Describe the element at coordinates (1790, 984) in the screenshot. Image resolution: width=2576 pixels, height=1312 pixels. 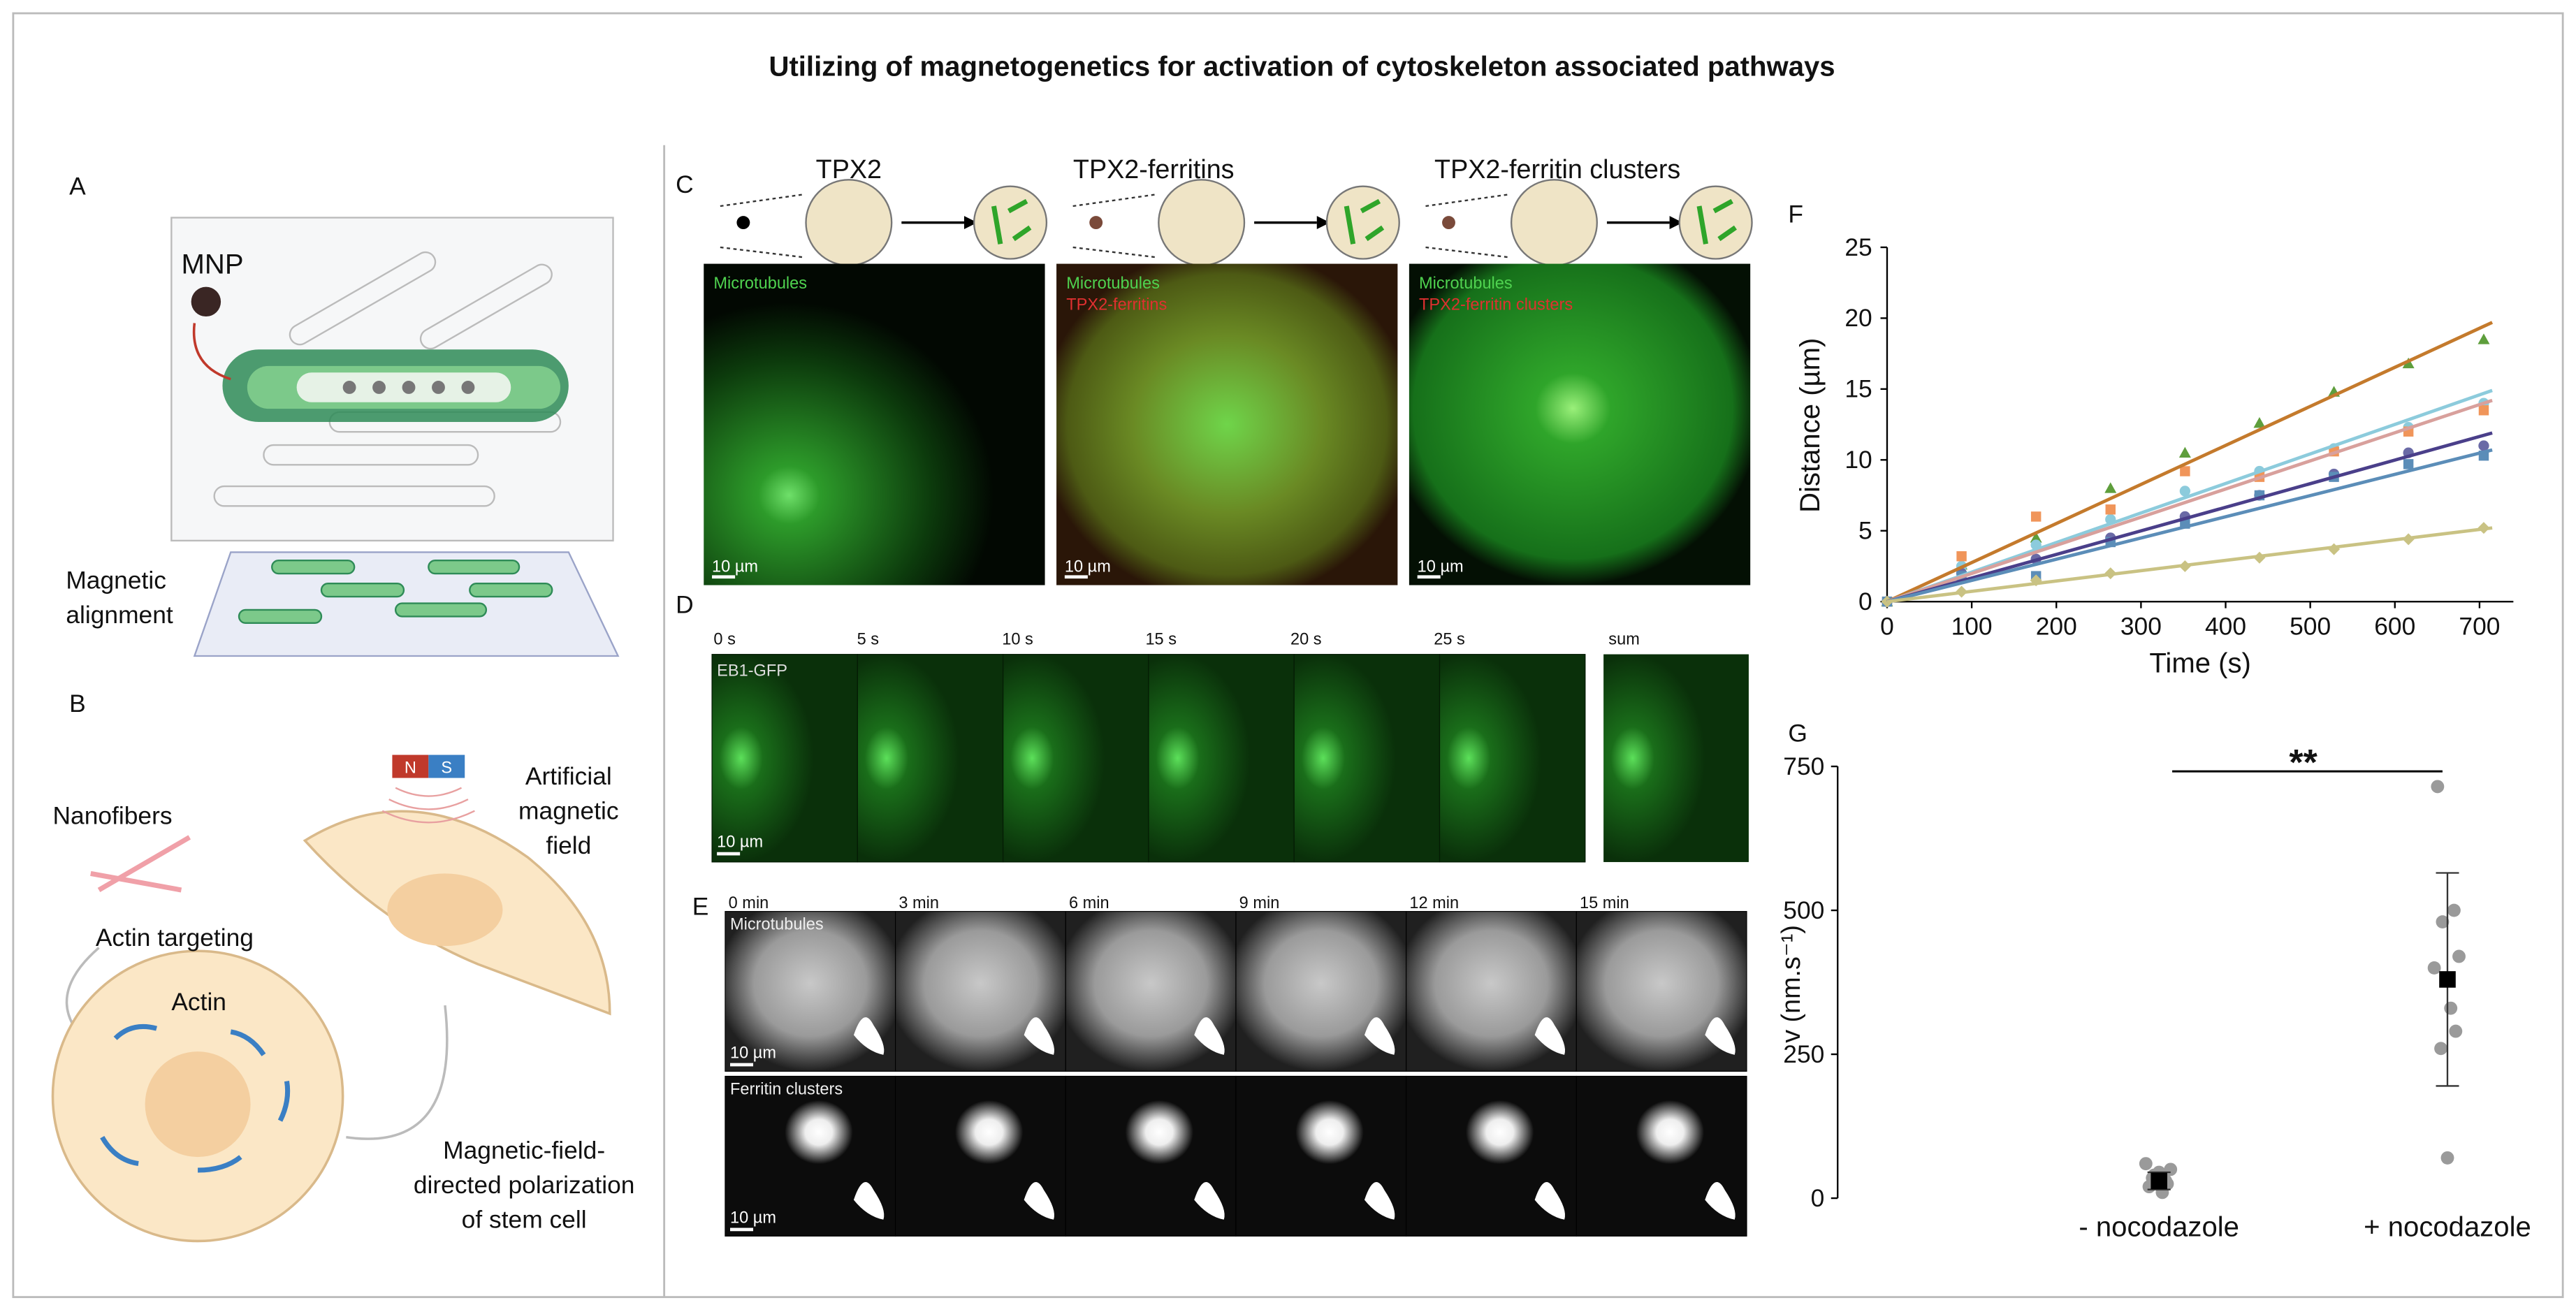
I see `y-axis-title: v (nm.s⁻¹)` at that location.